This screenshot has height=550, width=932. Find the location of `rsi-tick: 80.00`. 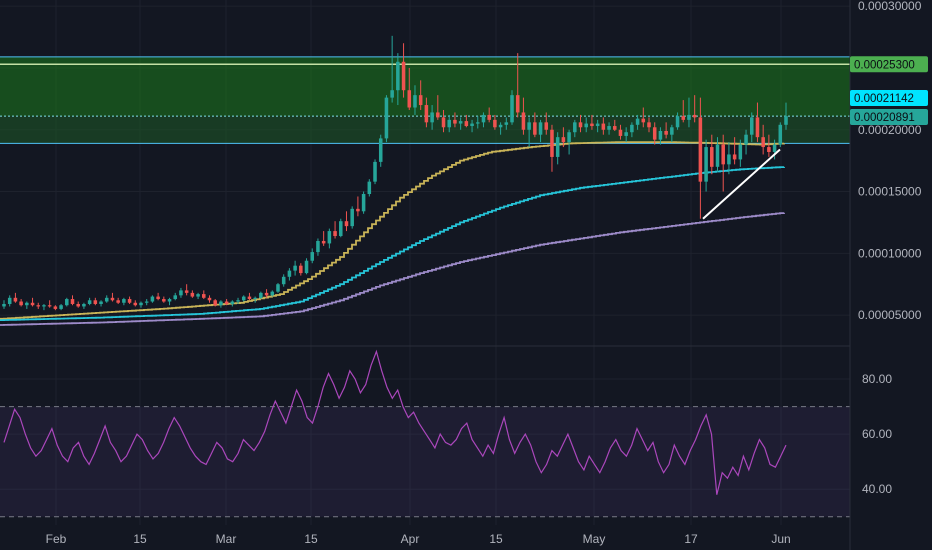

rsi-tick: 80.00 is located at coordinates (877, 379).